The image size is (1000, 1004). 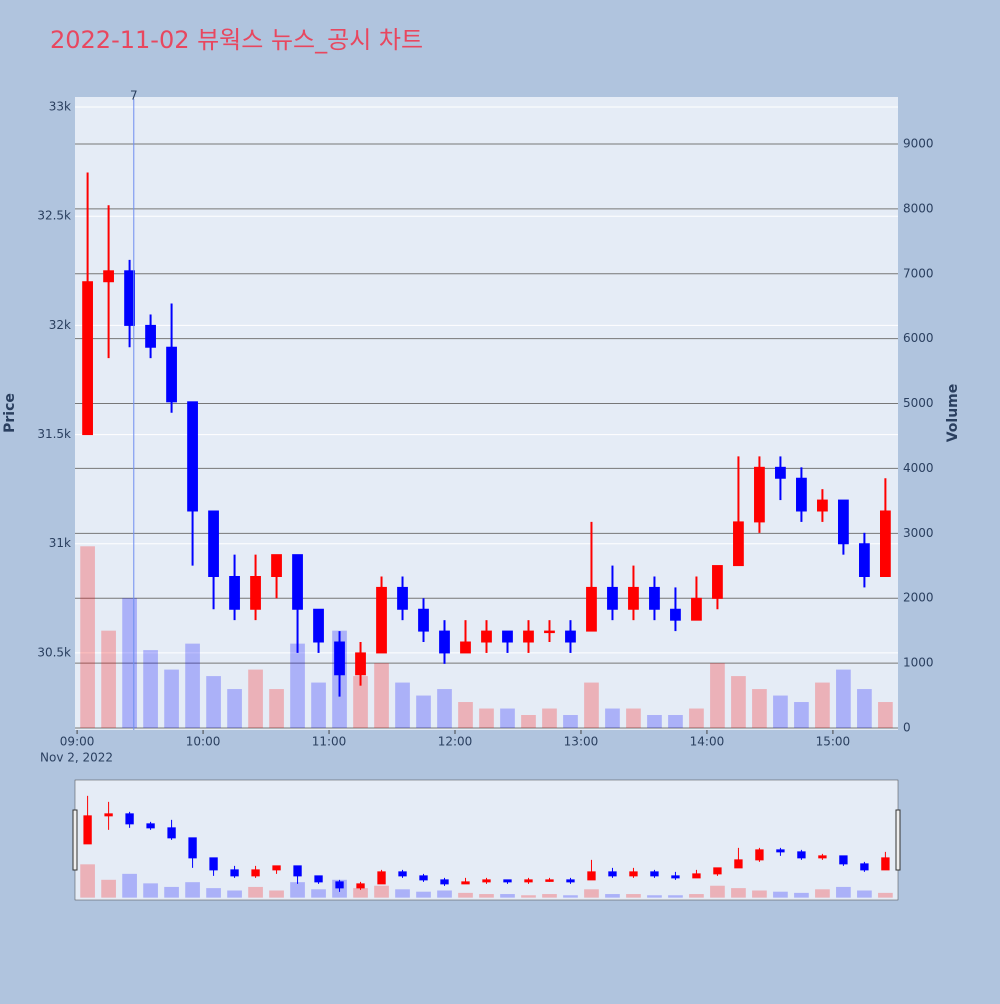 I want to click on y2-tick-label: 1000, so click(x=918, y=663).